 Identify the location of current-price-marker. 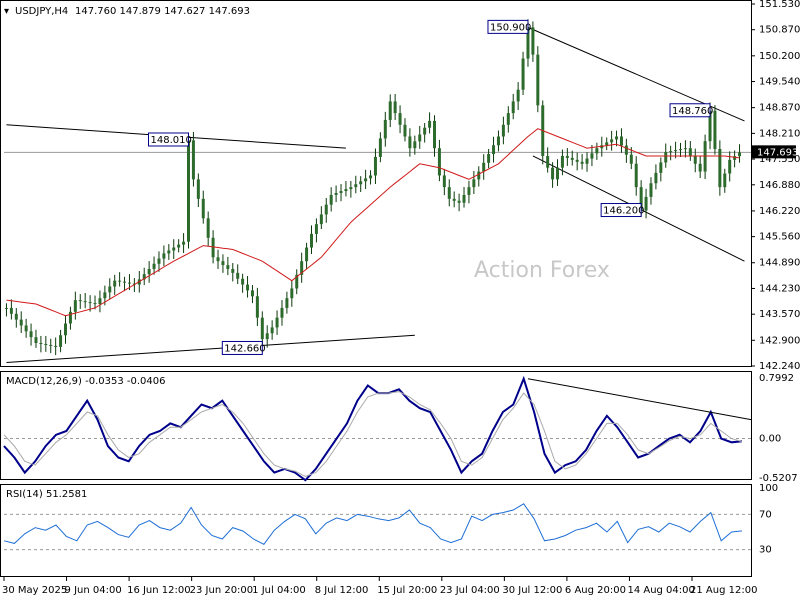
(774, 152).